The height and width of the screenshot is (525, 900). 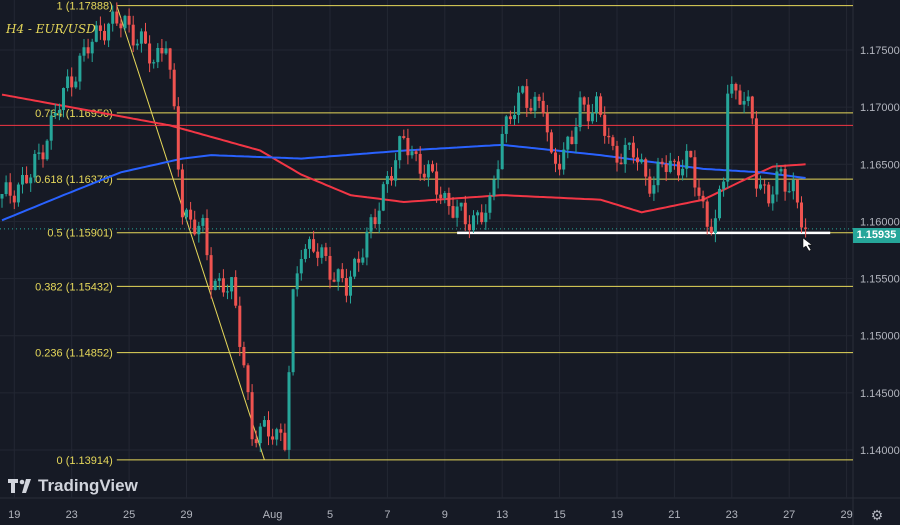 I want to click on price-tick-label: 1.17000, so click(x=880, y=108).